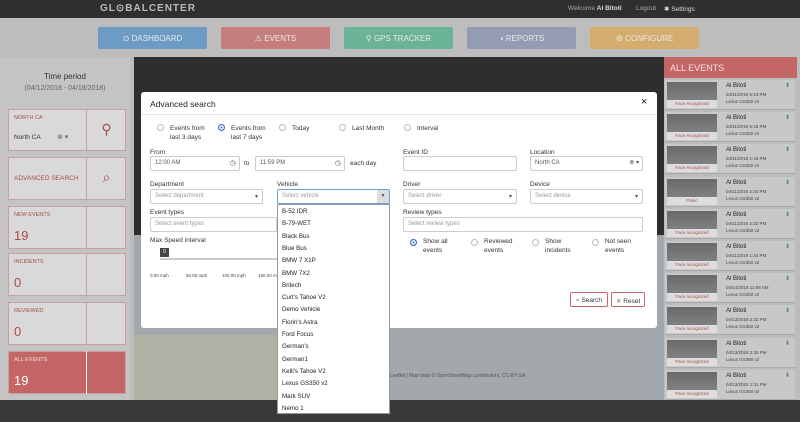  I want to click on vehicle-option: Ford Focus, so click(298, 334).